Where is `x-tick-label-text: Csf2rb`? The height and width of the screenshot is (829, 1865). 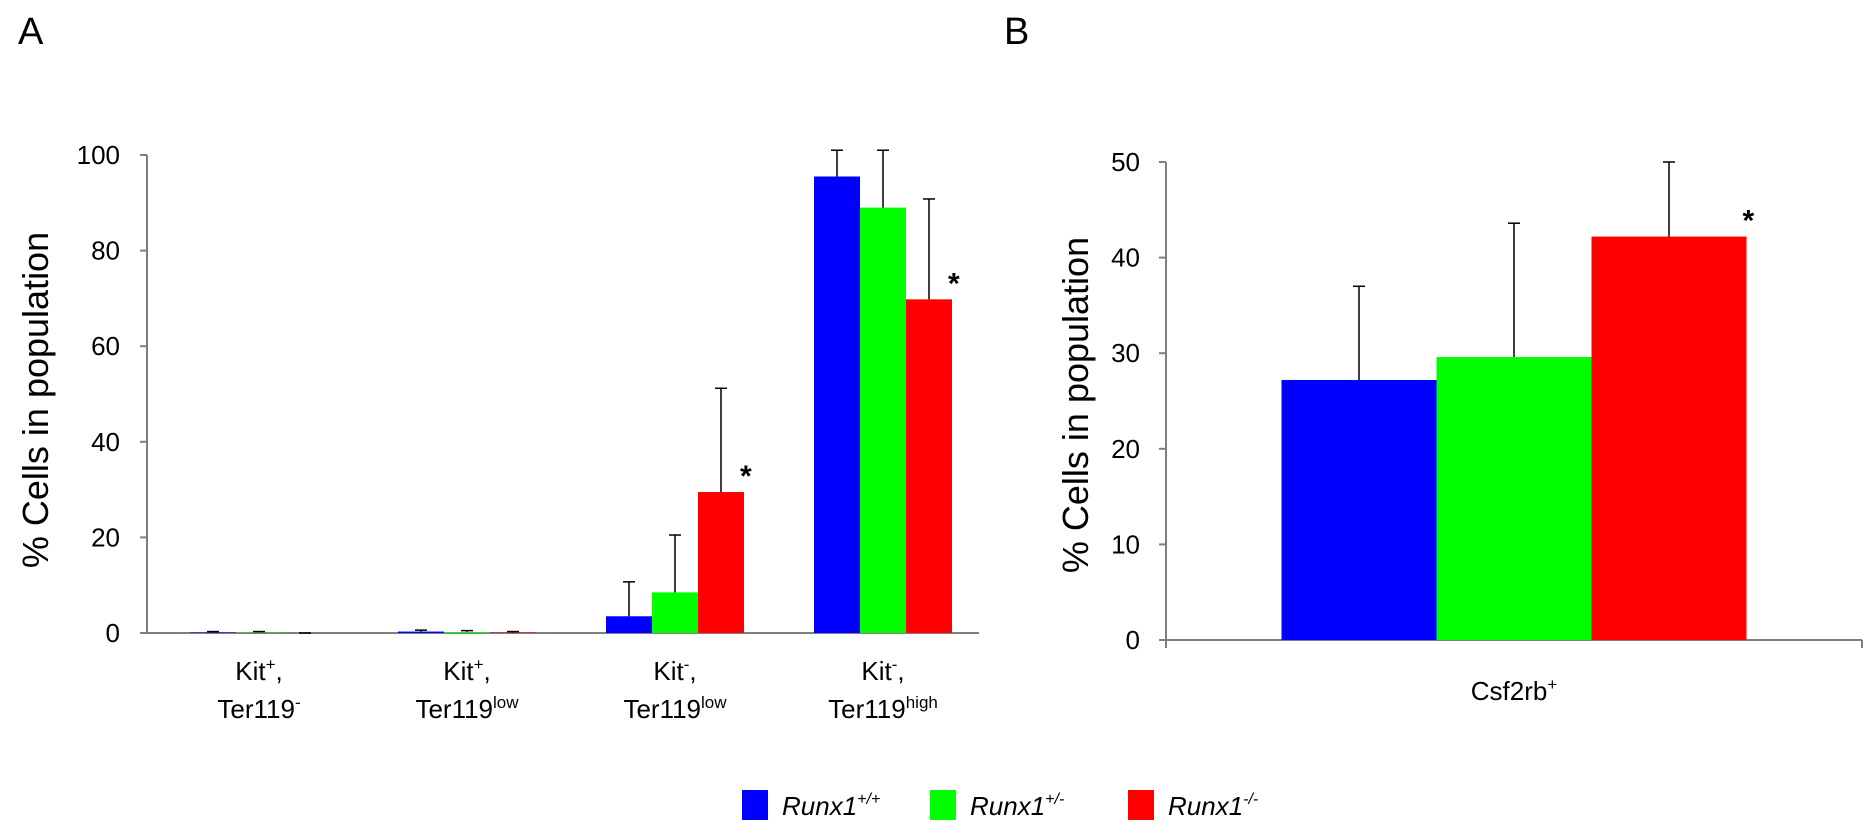
x-tick-label-text: Csf2rb is located at coordinates (1509, 691).